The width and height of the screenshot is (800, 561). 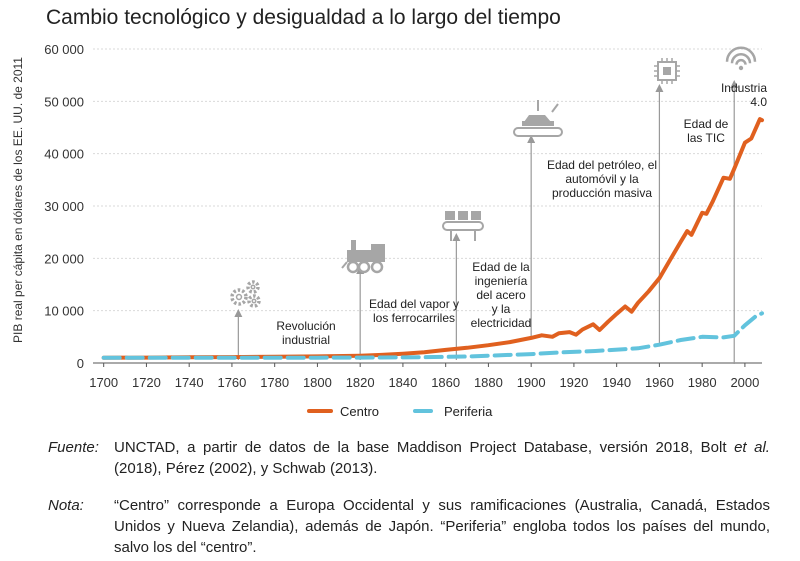 What do you see at coordinates (66, 505) in the screenshot?
I see `note-label: Nota:` at bounding box center [66, 505].